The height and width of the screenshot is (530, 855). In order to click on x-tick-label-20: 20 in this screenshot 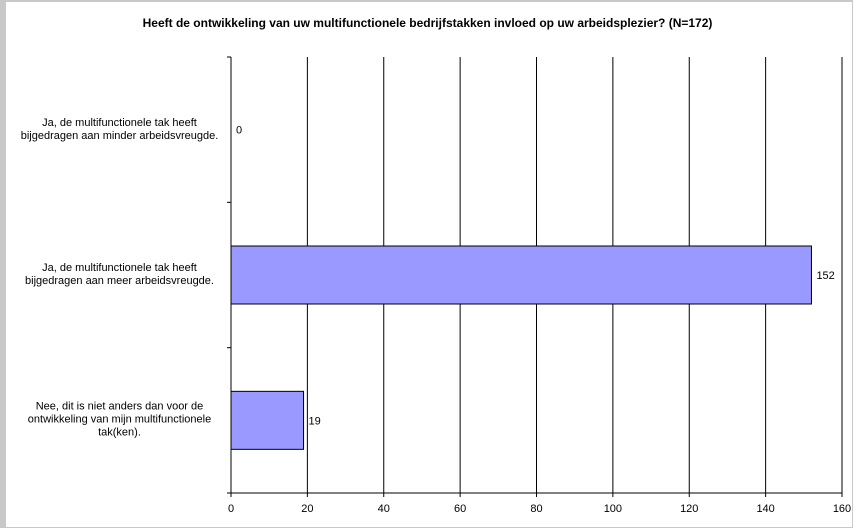, I will do `click(307, 509)`.